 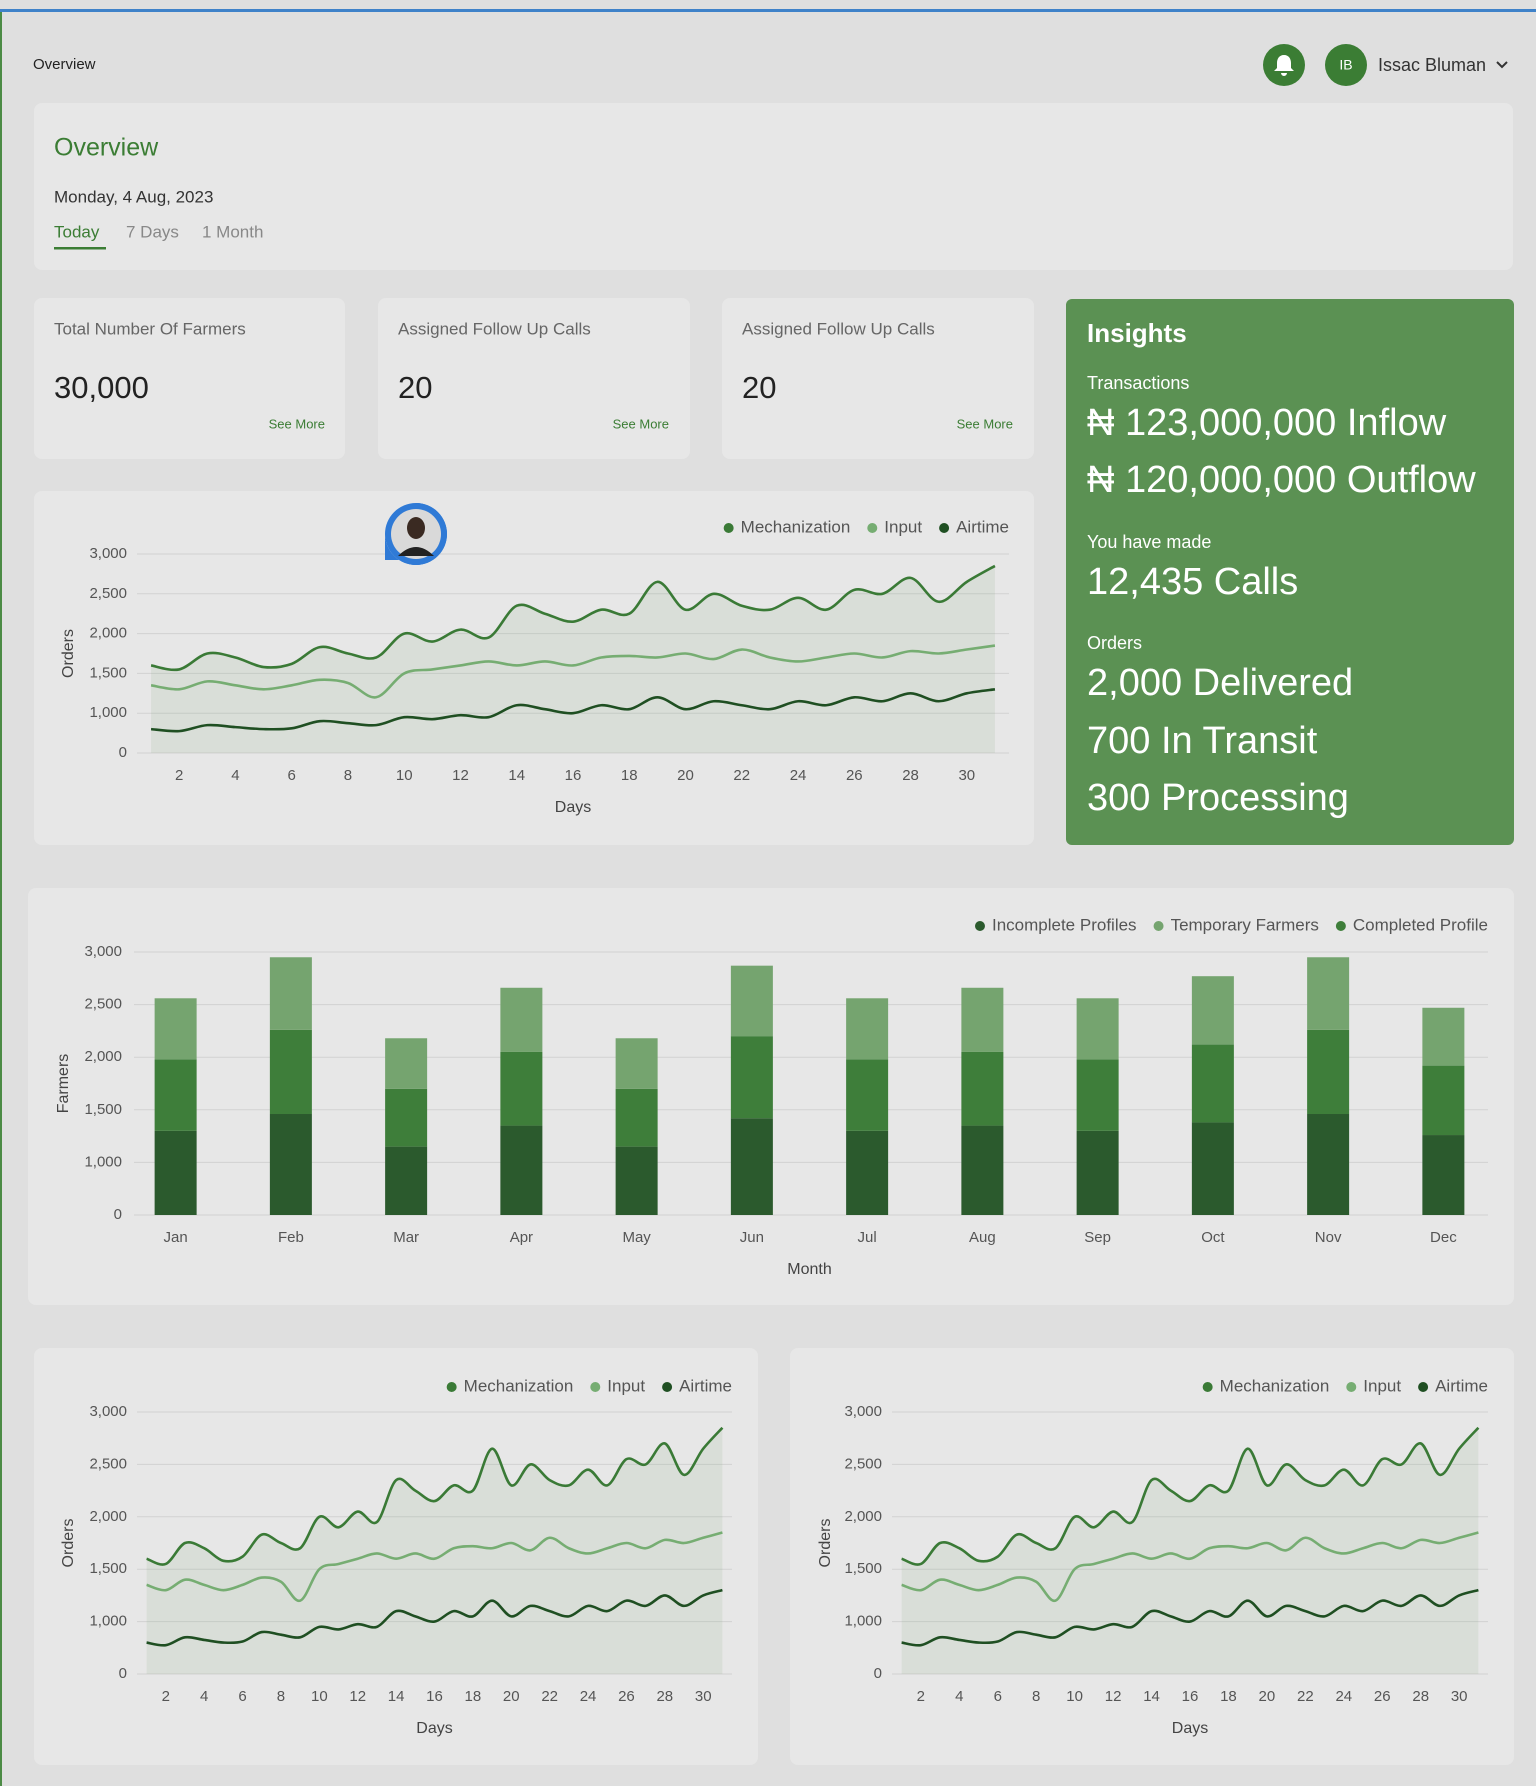 What do you see at coordinates (863, 1568) in the screenshot?
I see `y-tick-label: 1,500` at bounding box center [863, 1568].